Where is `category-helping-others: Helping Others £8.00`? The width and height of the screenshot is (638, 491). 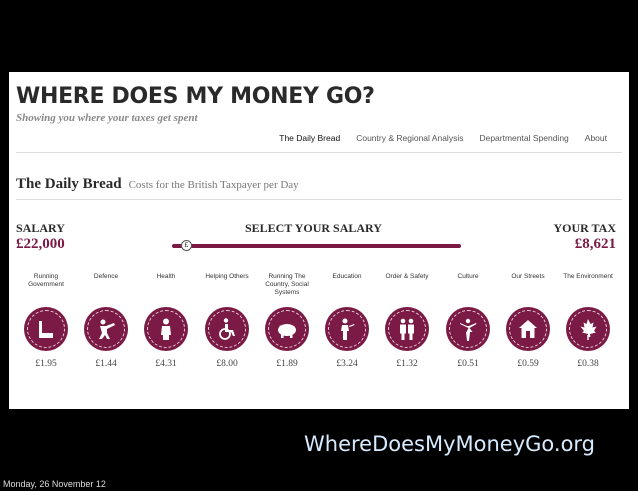 category-helping-others: Helping Others £8.00 is located at coordinates (227, 321).